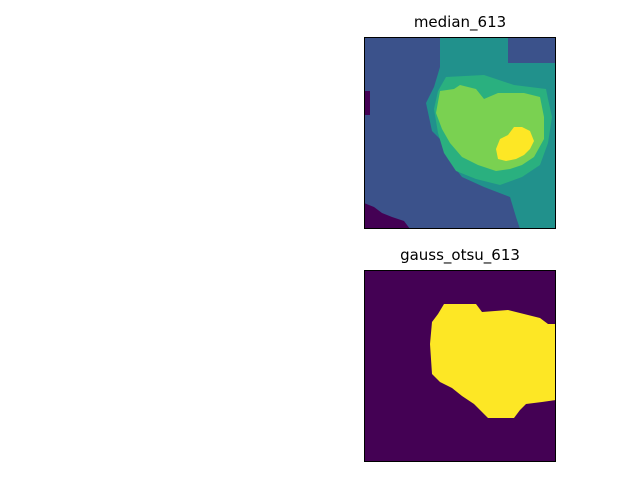 The height and width of the screenshot is (480, 640). I want to click on median-top-right-notch, so click(532, 50).